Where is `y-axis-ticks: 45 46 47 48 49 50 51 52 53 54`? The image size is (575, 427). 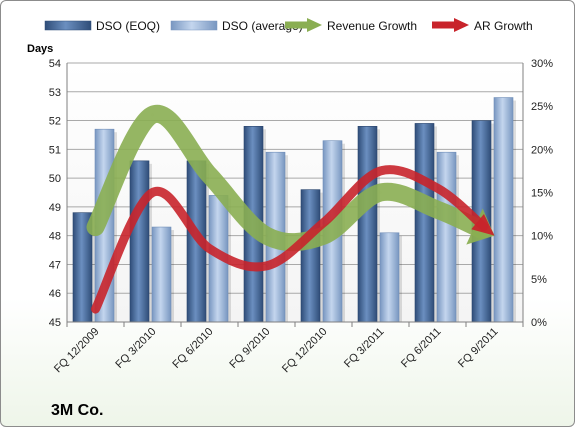 y-axis-ticks: 45 46 47 48 49 50 51 52 53 54 is located at coordinates (55, 193).